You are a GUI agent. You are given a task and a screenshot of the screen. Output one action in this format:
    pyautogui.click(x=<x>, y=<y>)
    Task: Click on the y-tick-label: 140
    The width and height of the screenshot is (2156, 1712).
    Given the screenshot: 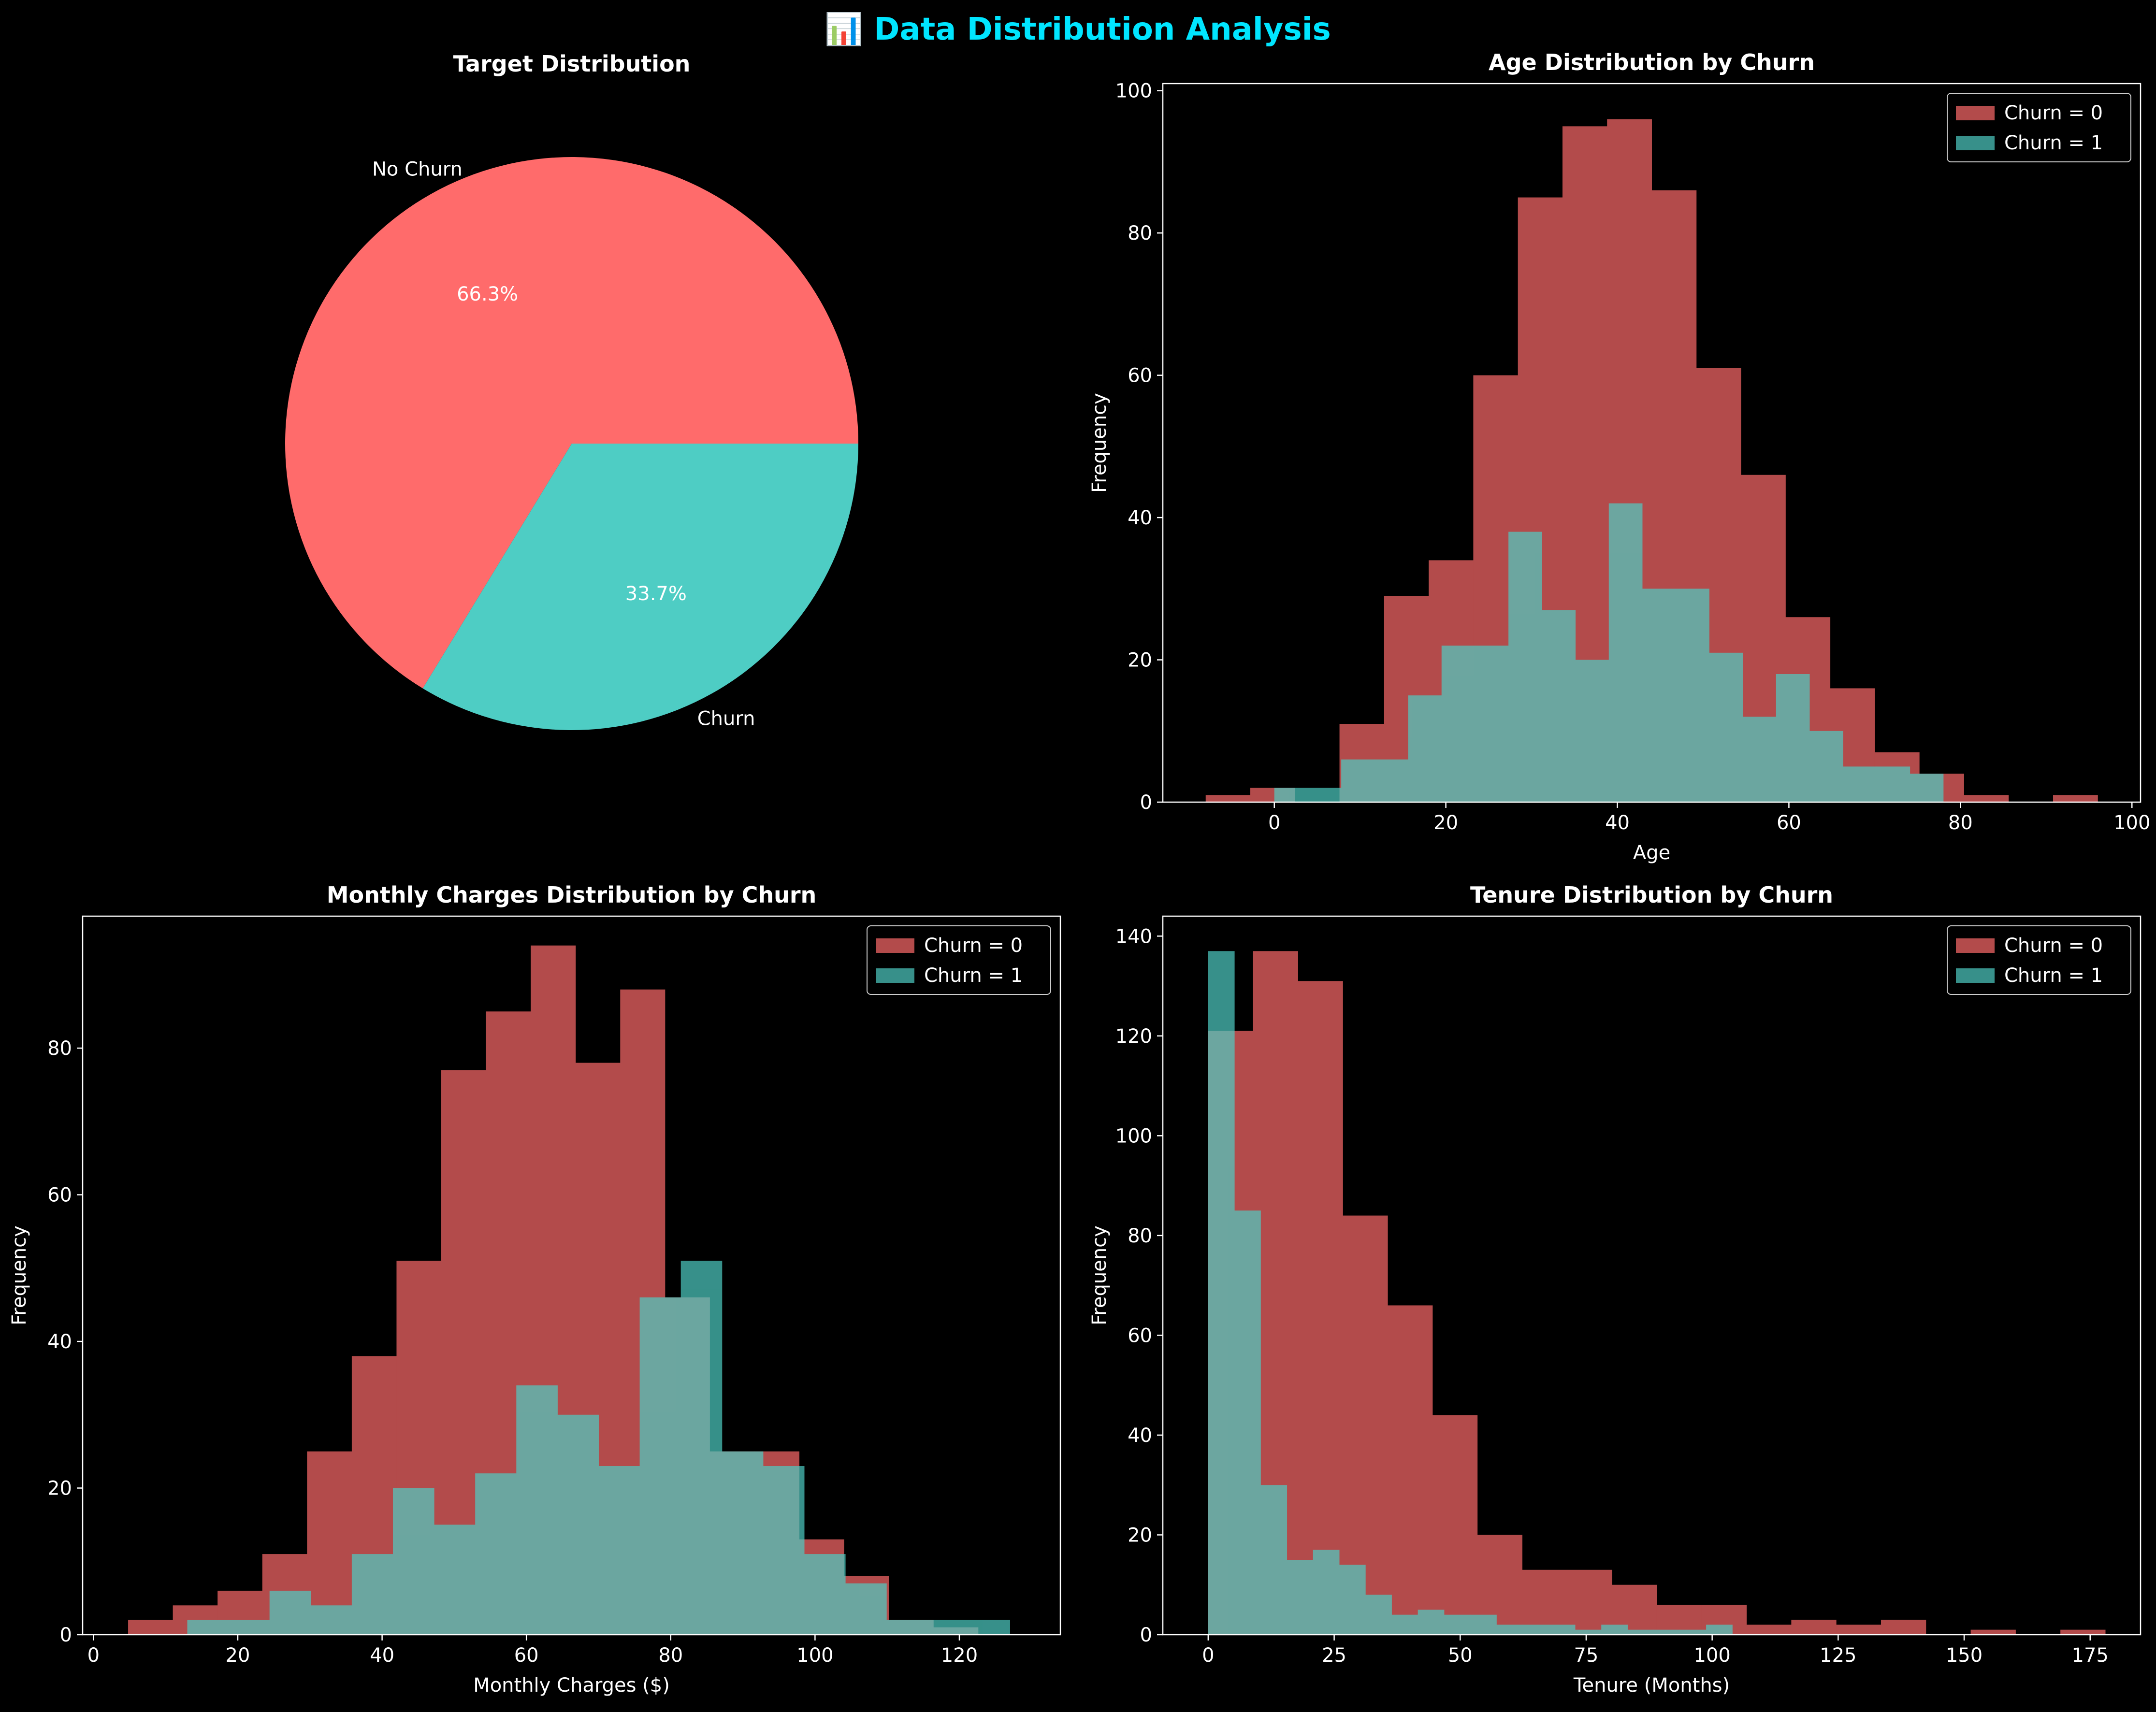 What is the action you would take?
    pyautogui.click(x=1133, y=937)
    